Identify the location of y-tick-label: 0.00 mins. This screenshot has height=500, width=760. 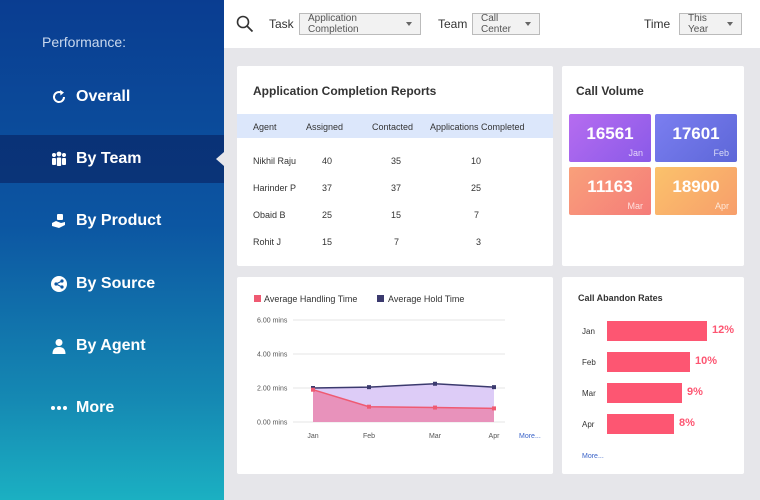
(272, 423).